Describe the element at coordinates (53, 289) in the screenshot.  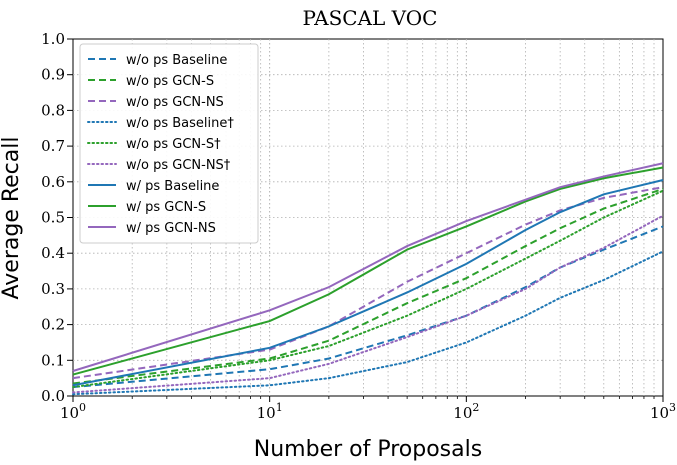
I see `y-tick-label: 0.3` at that location.